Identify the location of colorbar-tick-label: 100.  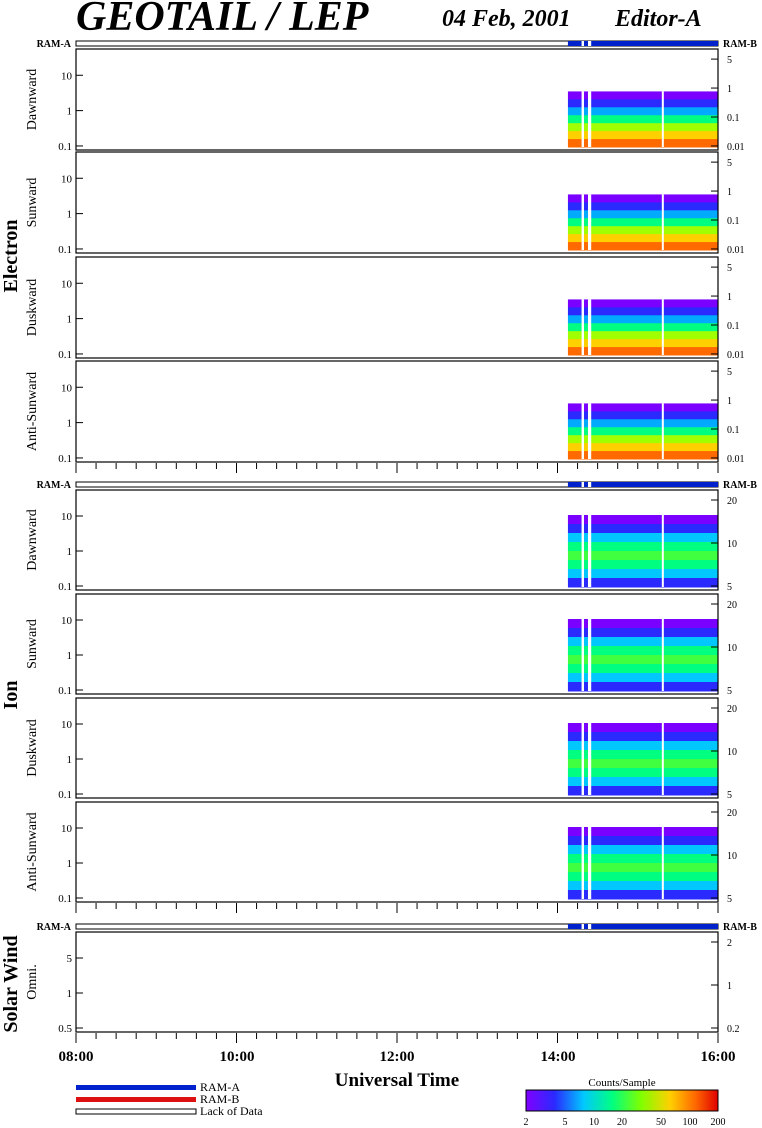
(690, 1122).